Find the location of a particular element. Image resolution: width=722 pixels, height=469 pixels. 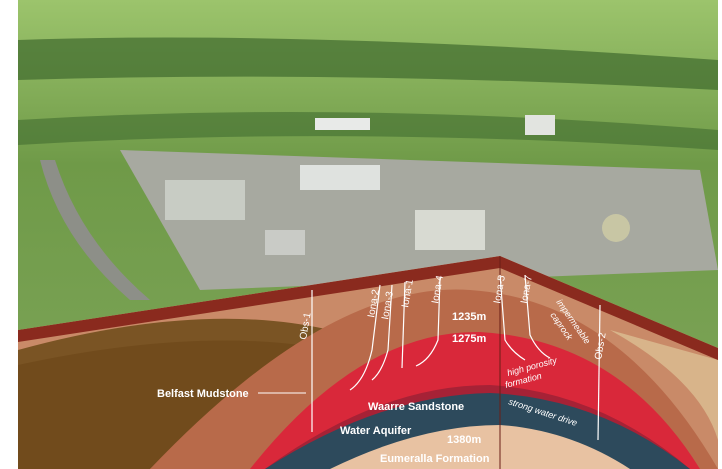

depth-label: 1235m is located at coordinates (469, 317).